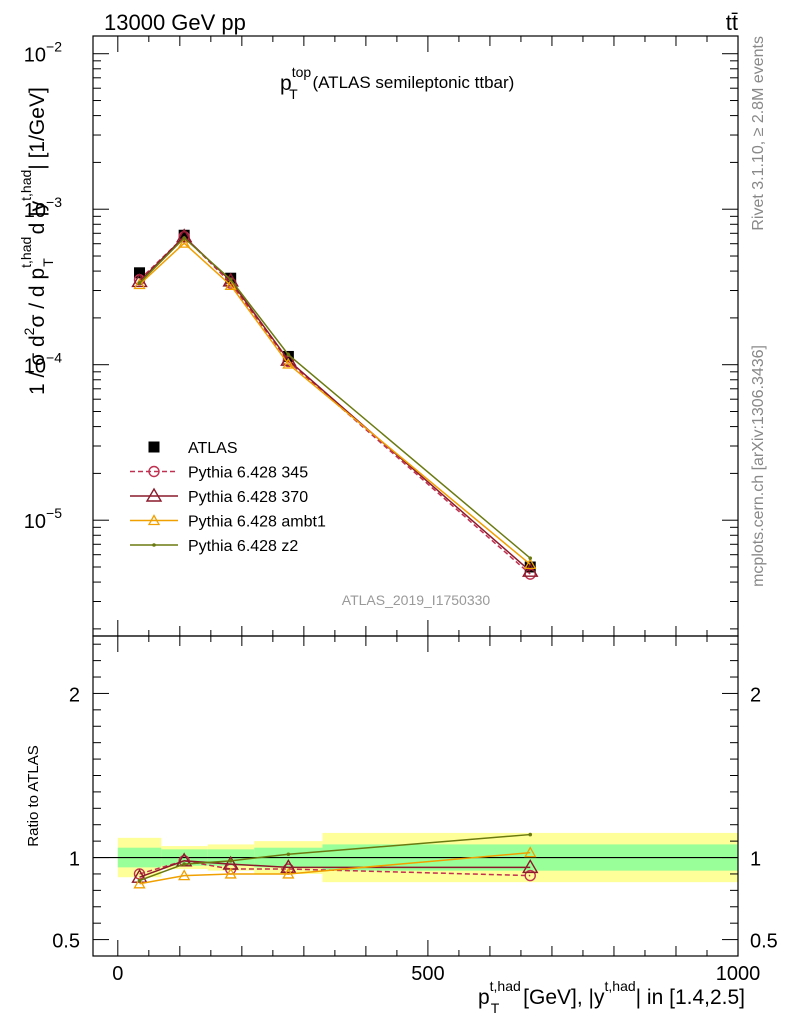  I want to click on rivet-label: Rivet 3.1.10, ≥ 2.8M events, so click(758, 133).